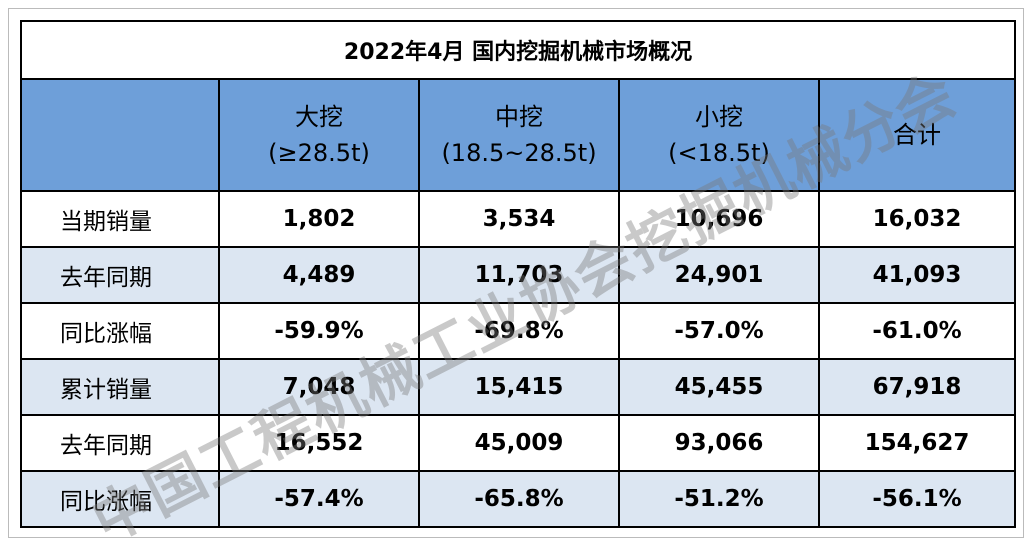 This screenshot has height=558, width=1034. I want to click on value-cell: 1,802, so click(319, 219).